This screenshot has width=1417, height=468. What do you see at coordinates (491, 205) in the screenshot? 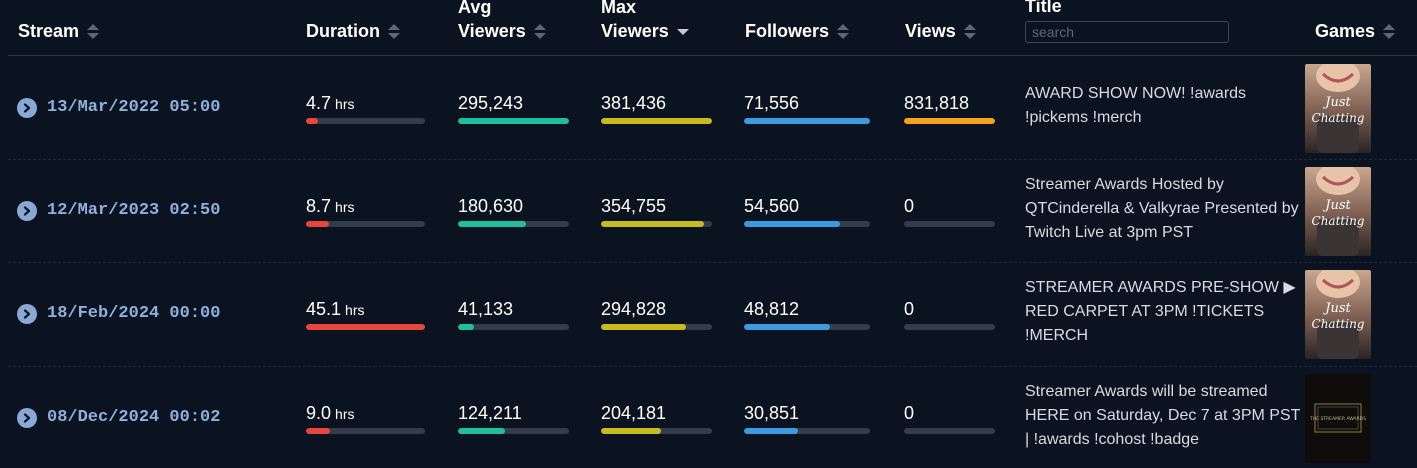
I see `avg-viewers-value: 180,630` at bounding box center [491, 205].